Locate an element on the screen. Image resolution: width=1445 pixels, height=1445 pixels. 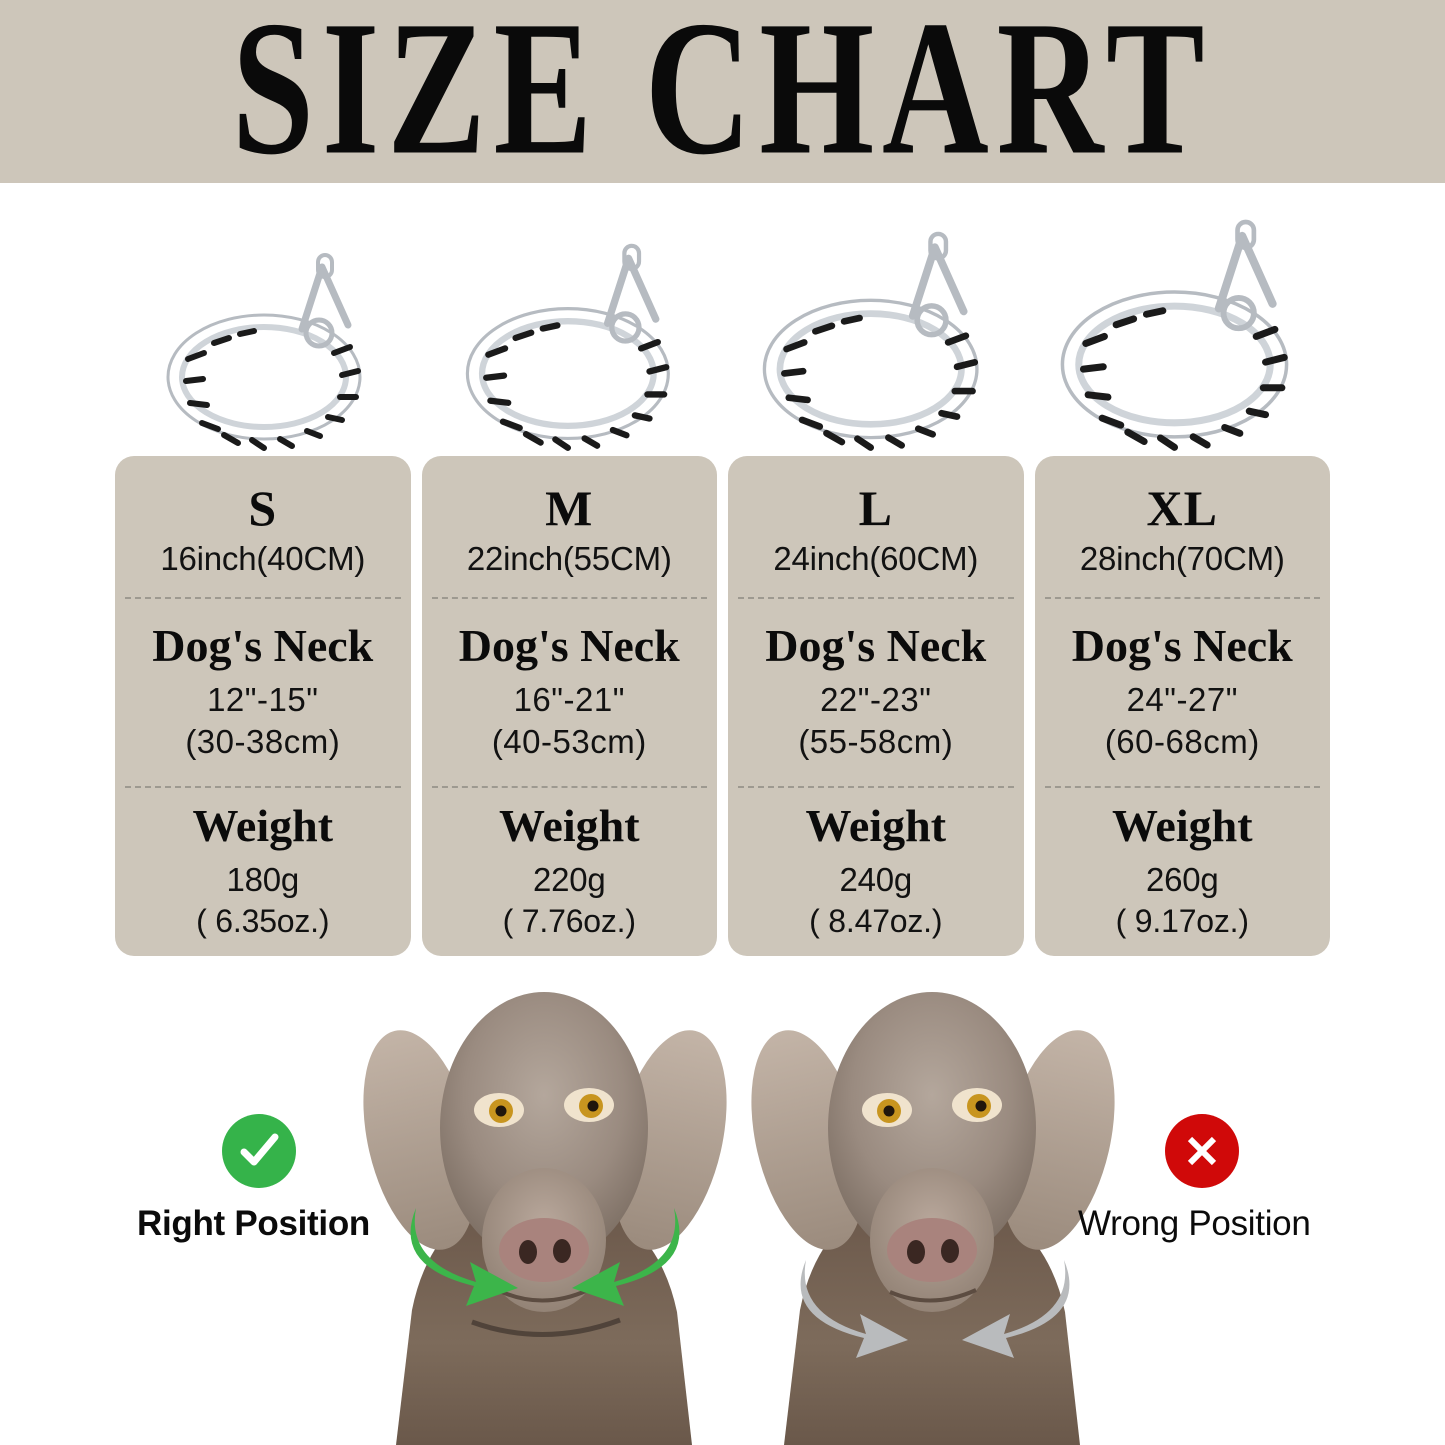
collar-cell-m is located at coordinates (571, 324).